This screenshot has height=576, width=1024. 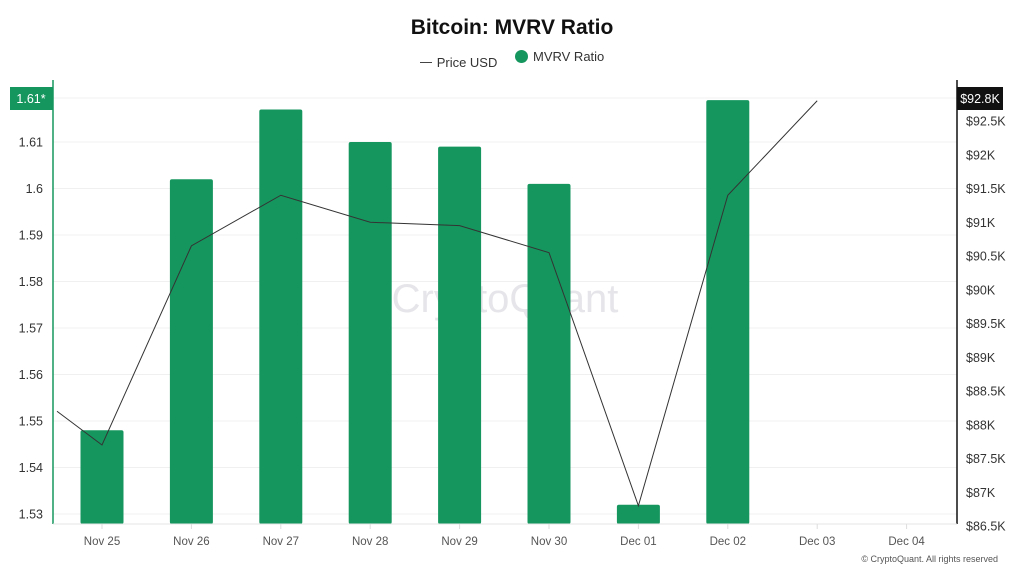 What do you see at coordinates (467, 62) in the screenshot?
I see `legend-label-price: Price USD` at bounding box center [467, 62].